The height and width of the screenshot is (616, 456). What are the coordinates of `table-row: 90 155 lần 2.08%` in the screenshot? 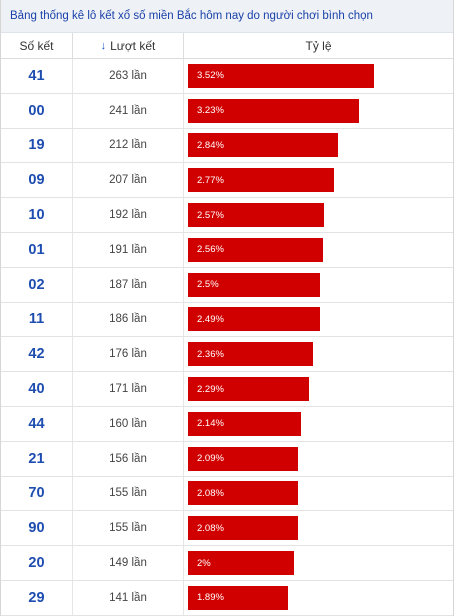 It's located at (227, 529).